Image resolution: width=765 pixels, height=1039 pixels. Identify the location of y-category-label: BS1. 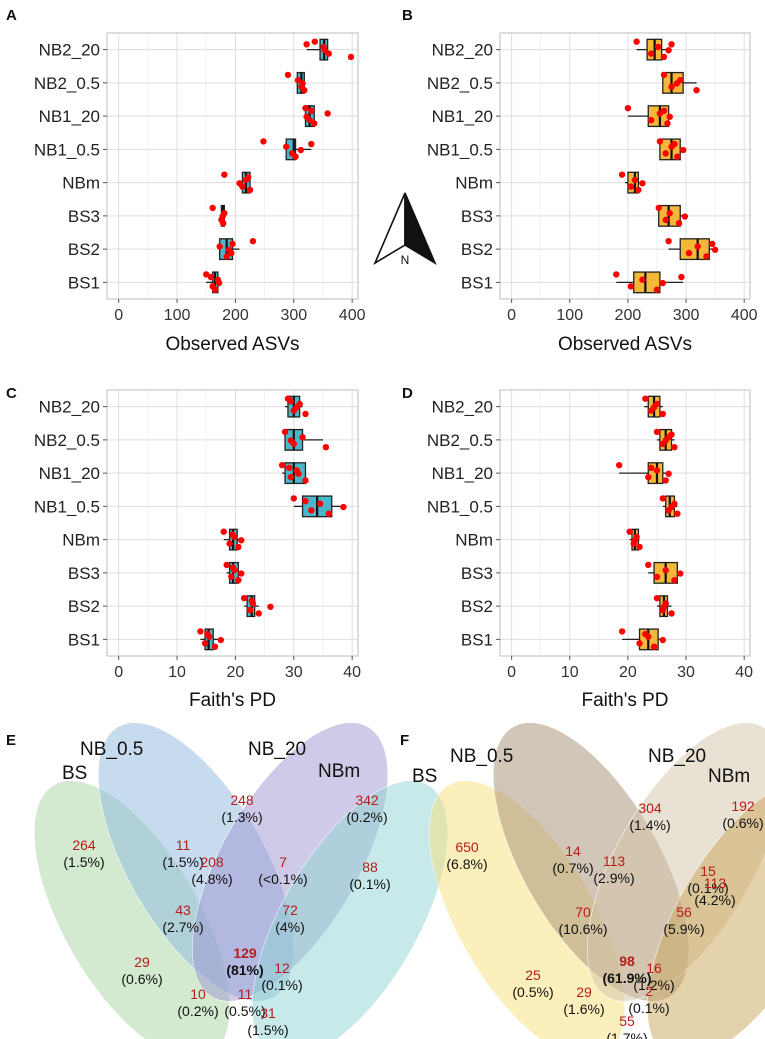
(477, 639).